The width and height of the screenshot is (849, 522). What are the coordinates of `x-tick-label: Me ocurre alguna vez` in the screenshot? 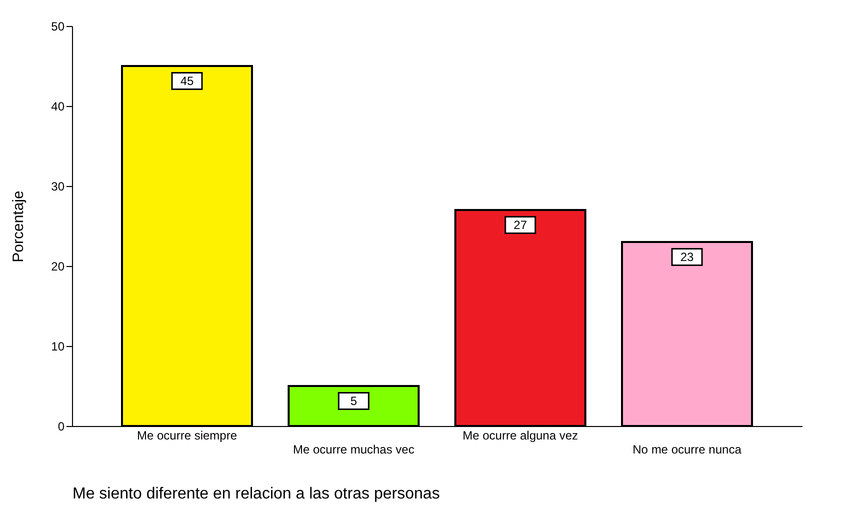 It's located at (520, 435).